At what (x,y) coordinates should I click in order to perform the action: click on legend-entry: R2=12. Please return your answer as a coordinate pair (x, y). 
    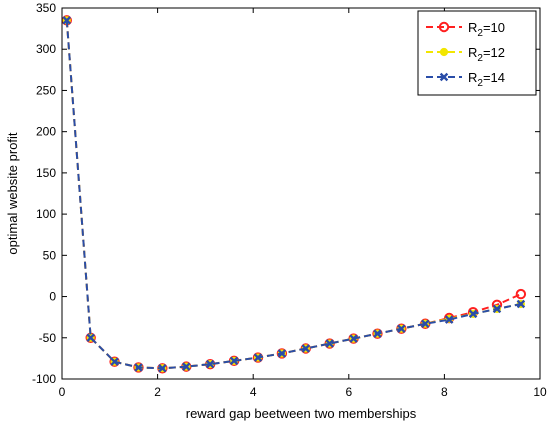
    Looking at the image, I should click on (465, 54).